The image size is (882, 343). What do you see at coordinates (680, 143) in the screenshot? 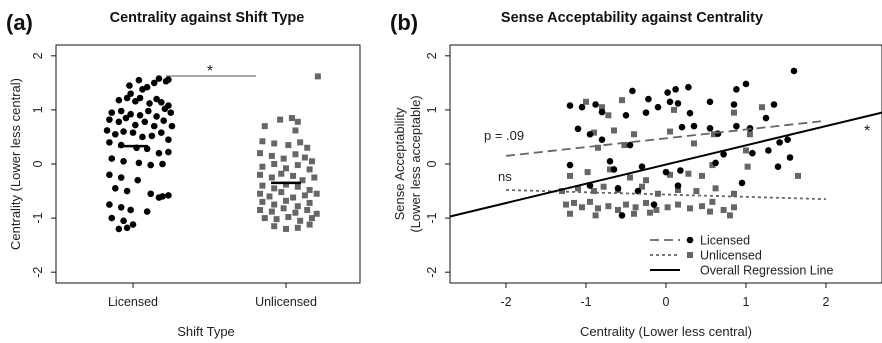
I see `panel-b-points` at bounding box center [680, 143].